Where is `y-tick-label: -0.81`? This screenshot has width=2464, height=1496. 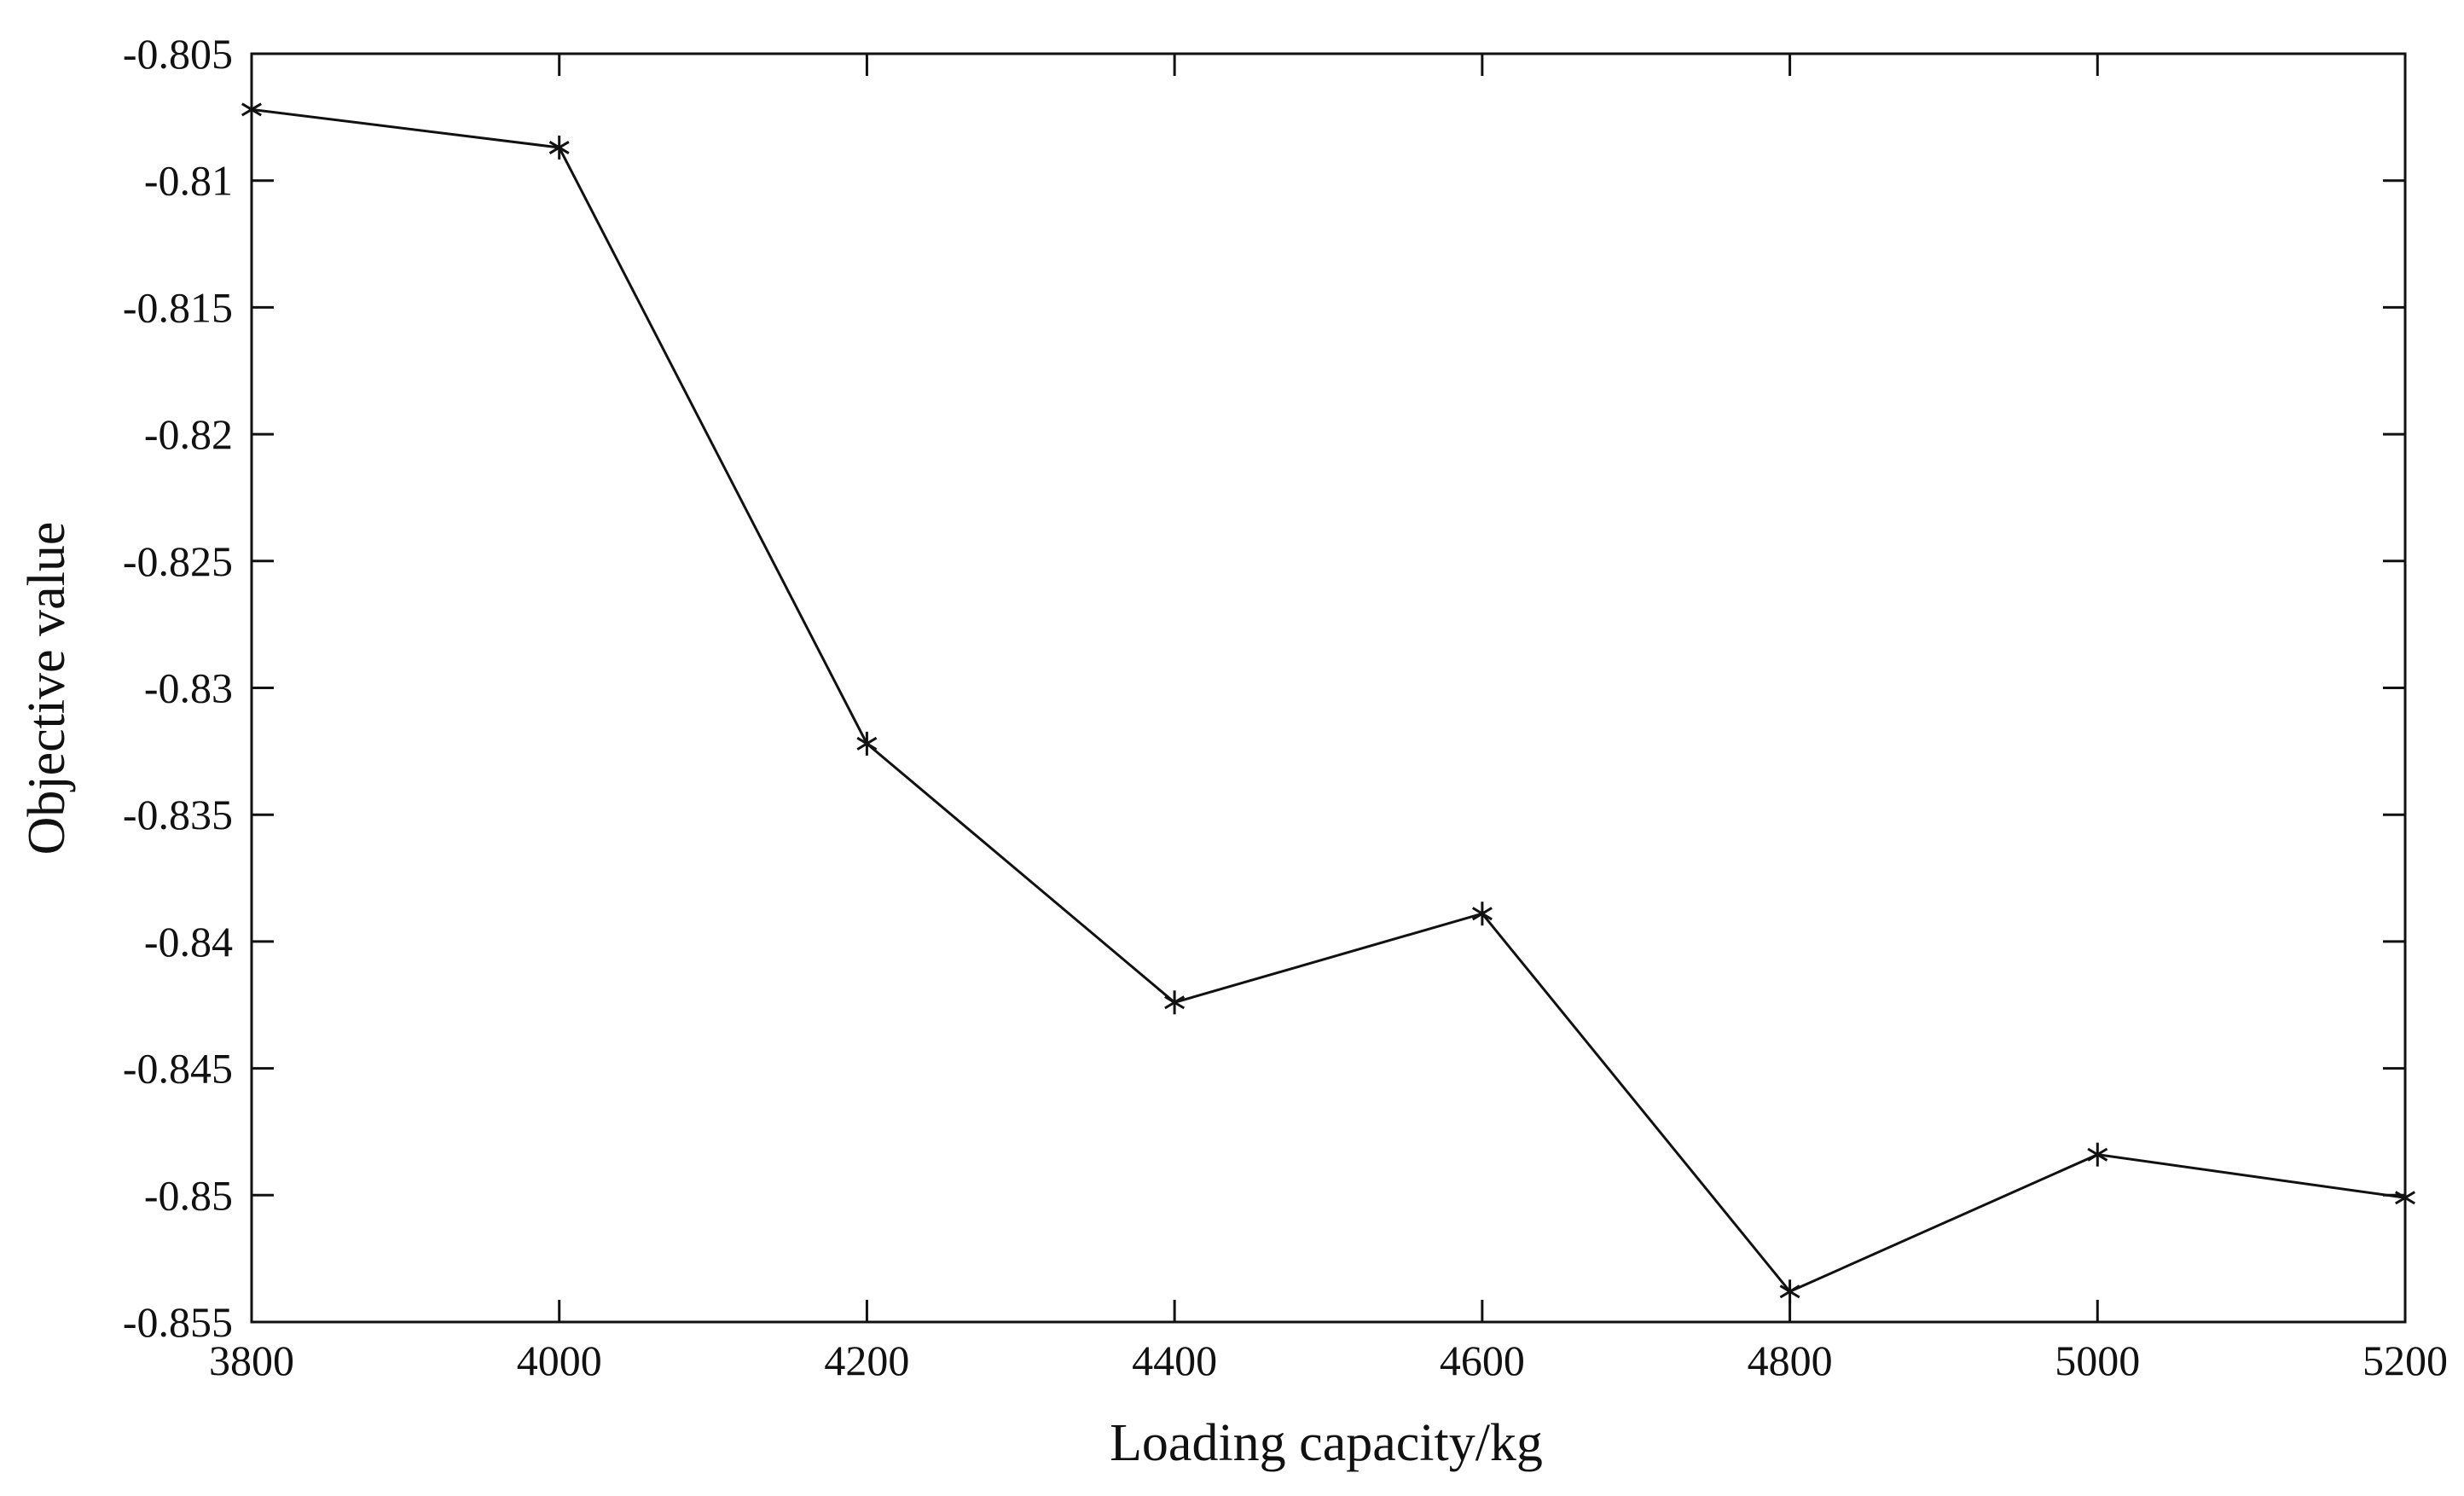
y-tick-label: -0.81 is located at coordinates (188, 181).